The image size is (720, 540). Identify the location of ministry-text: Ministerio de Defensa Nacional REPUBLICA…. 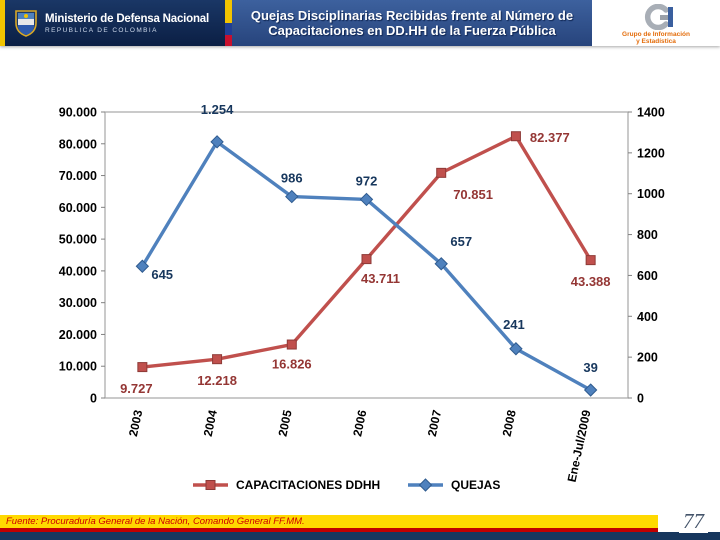
(127, 23).